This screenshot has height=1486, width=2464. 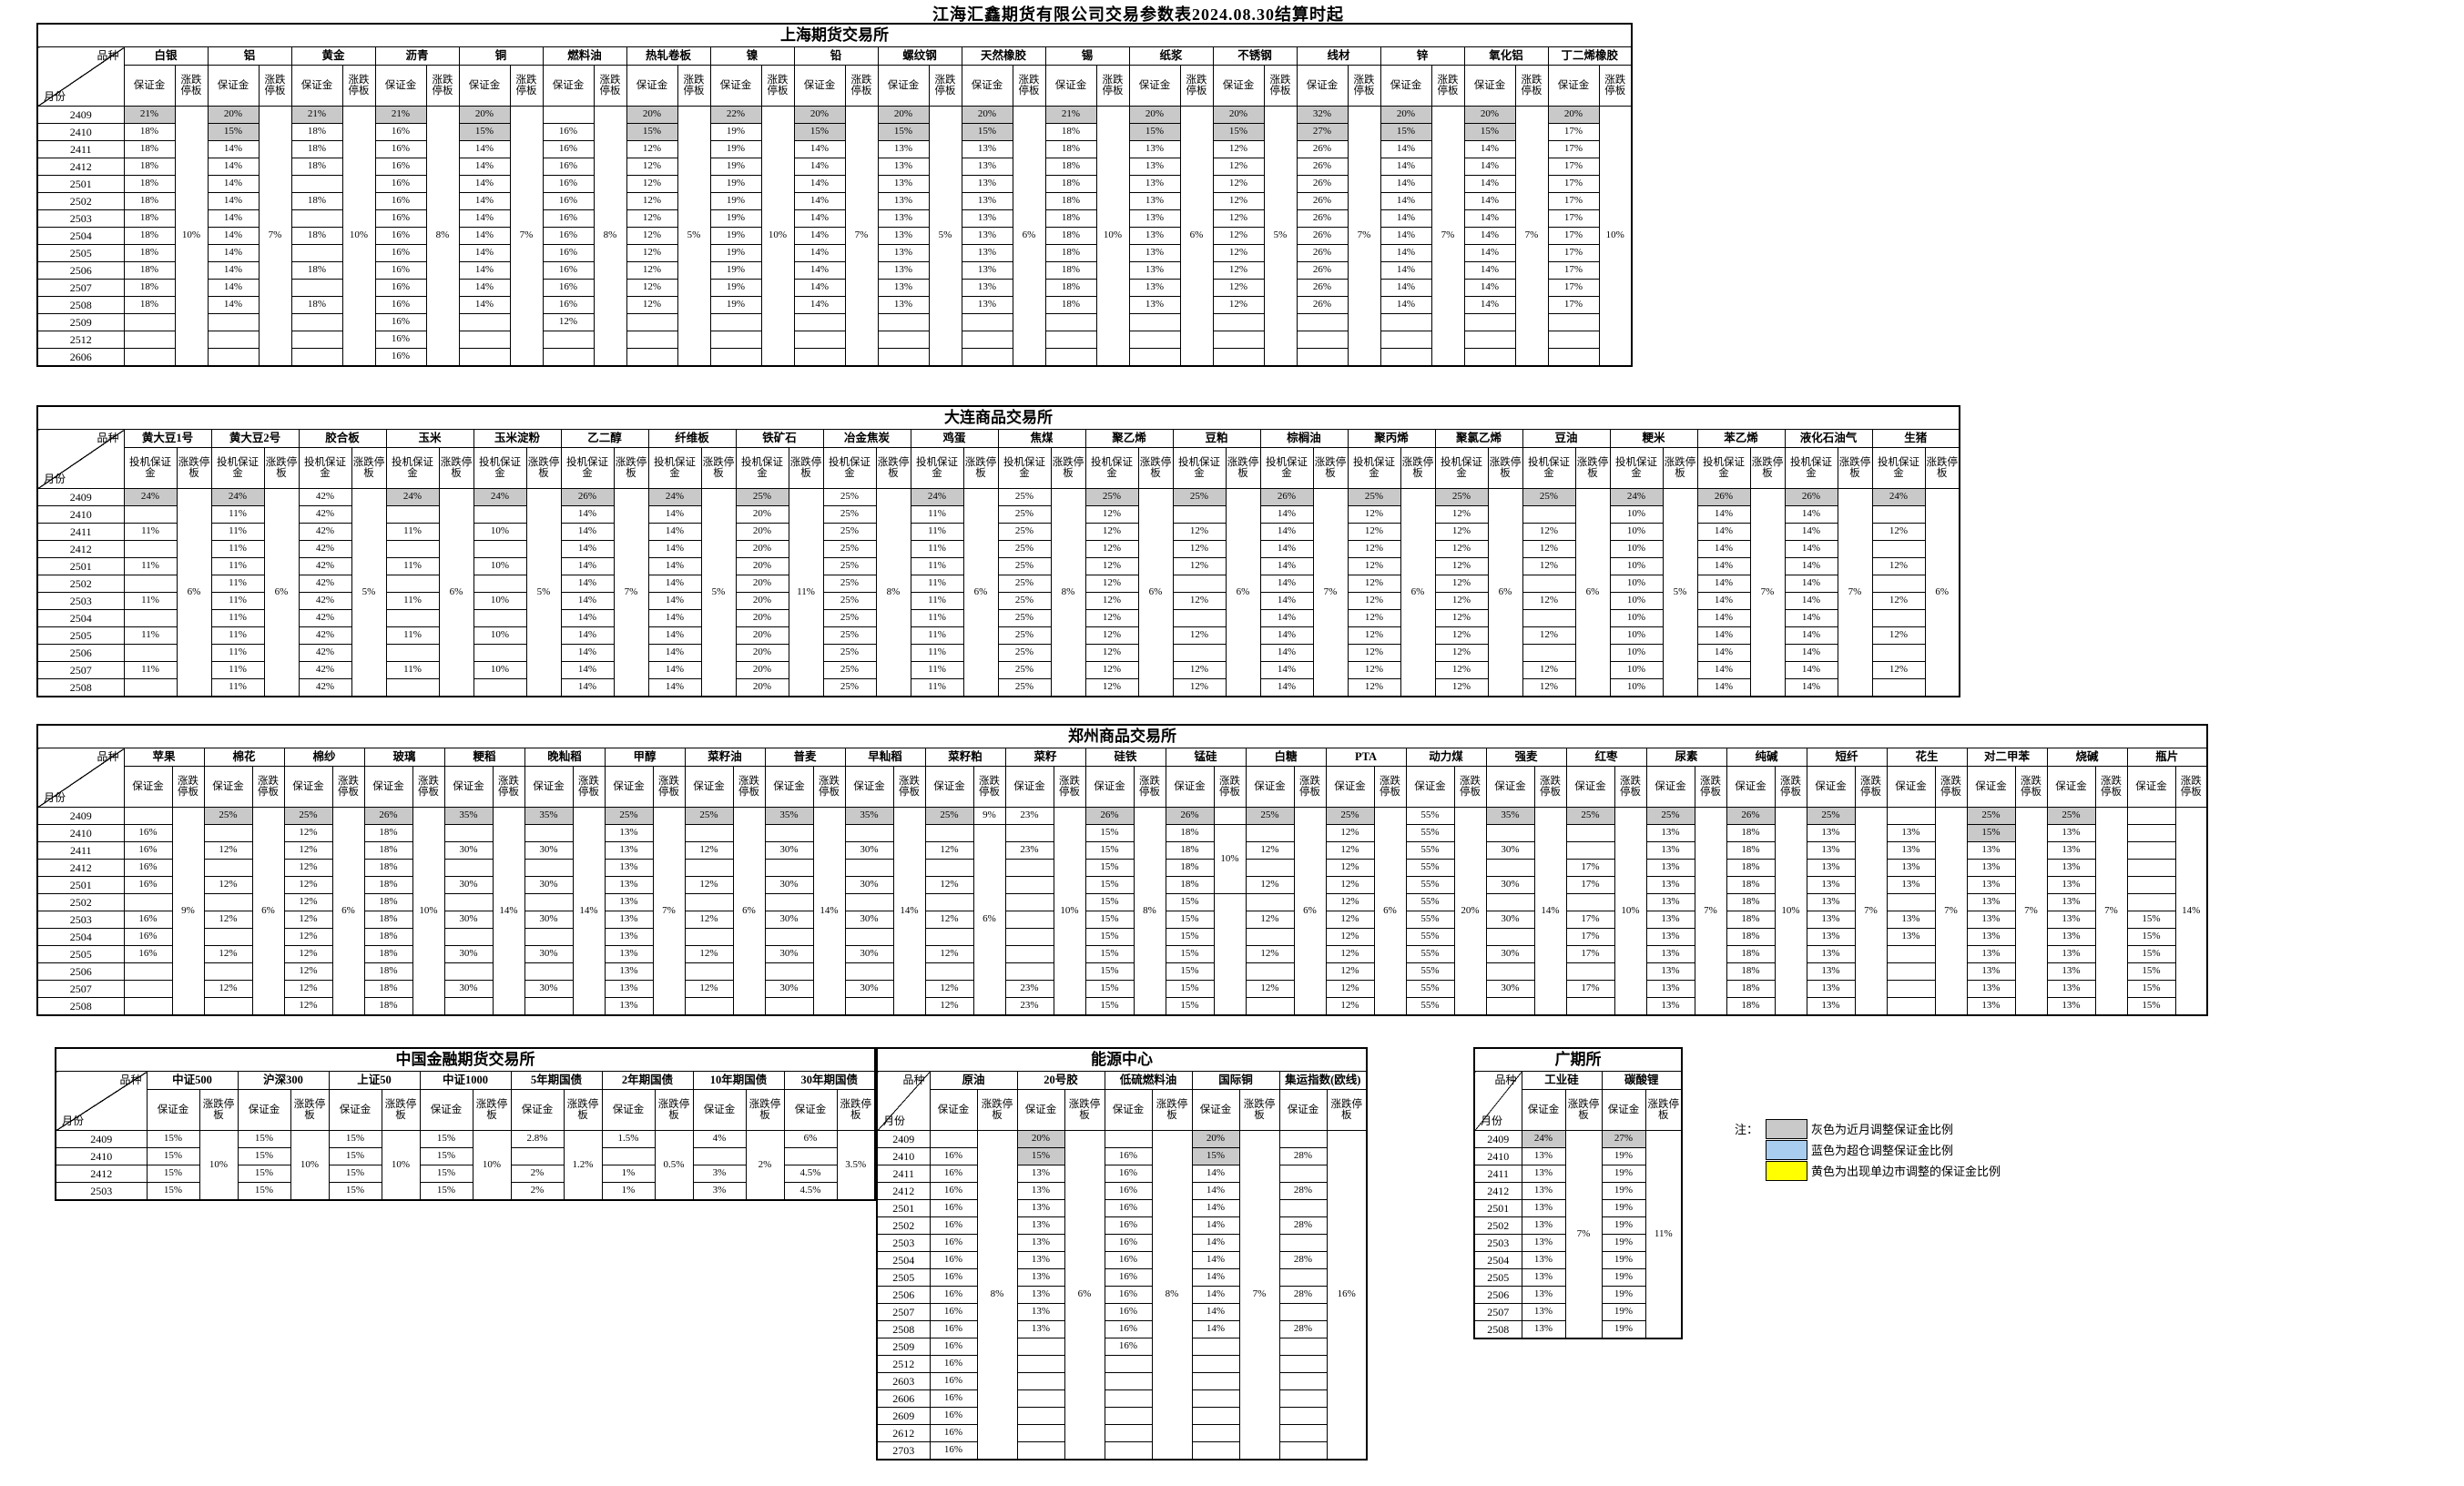 I want to click on product-header: 玻璃, so click(x=404, y=757).